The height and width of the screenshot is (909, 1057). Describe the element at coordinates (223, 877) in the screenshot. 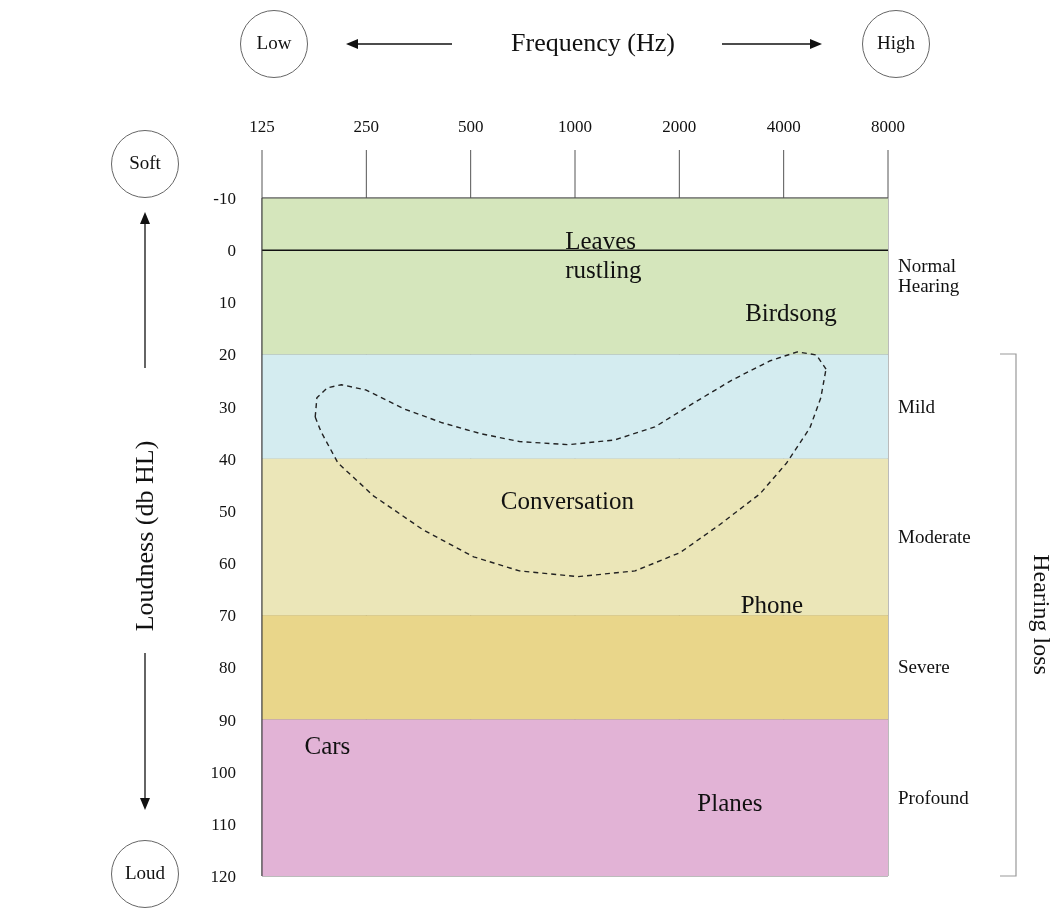

I see `y-tick-label: 120` at that location.